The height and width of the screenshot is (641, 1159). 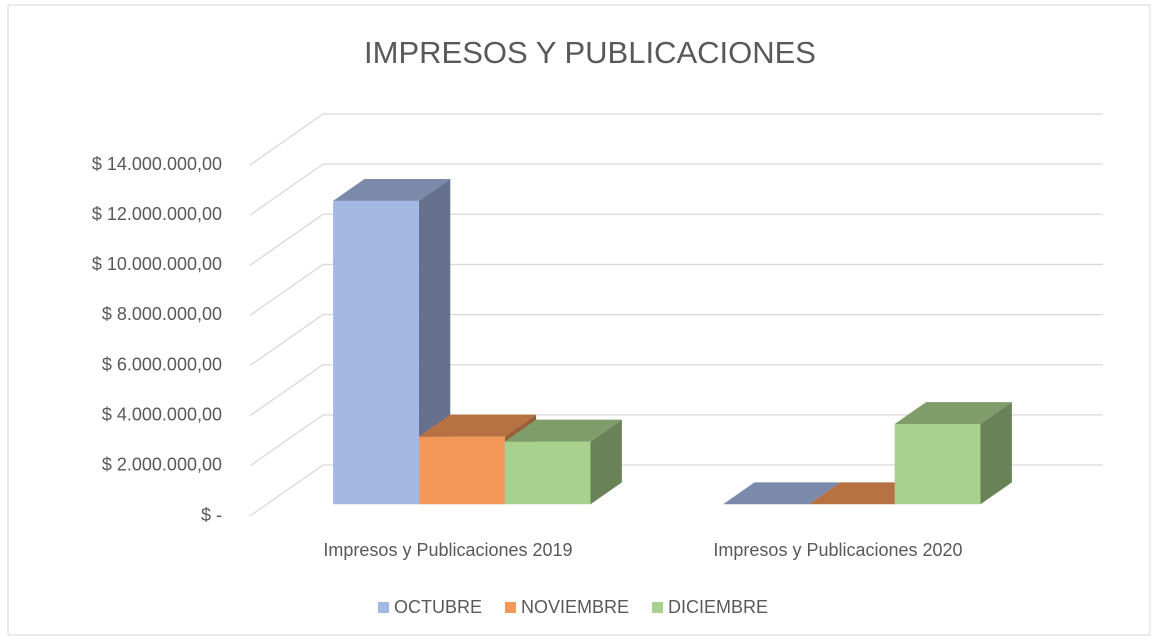 I want to click on chart-title: IMPRESOS Y PUBLICACIONES, so click(x=590, y=52).